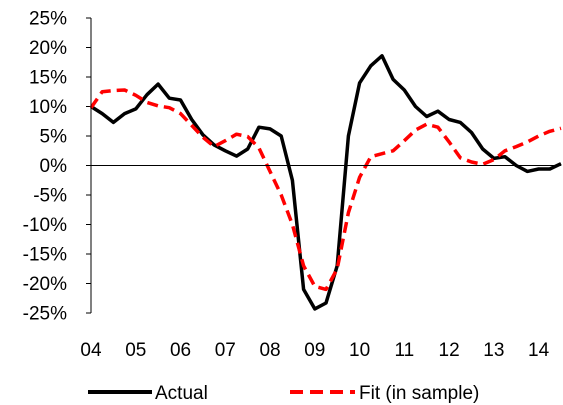 The height and width of the screenshot is (405, 563). I want to click on legend-label-fit: Fit (in sample), so click(419, 393).